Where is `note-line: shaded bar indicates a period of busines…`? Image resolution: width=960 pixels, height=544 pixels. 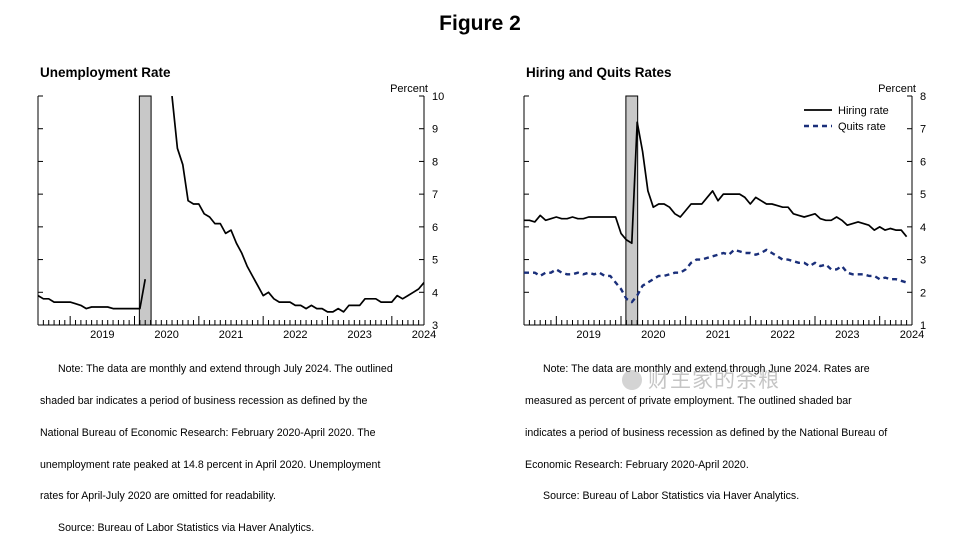
note-line: shaded bar indicates a period of busines… is located at coordinates (204, 400).